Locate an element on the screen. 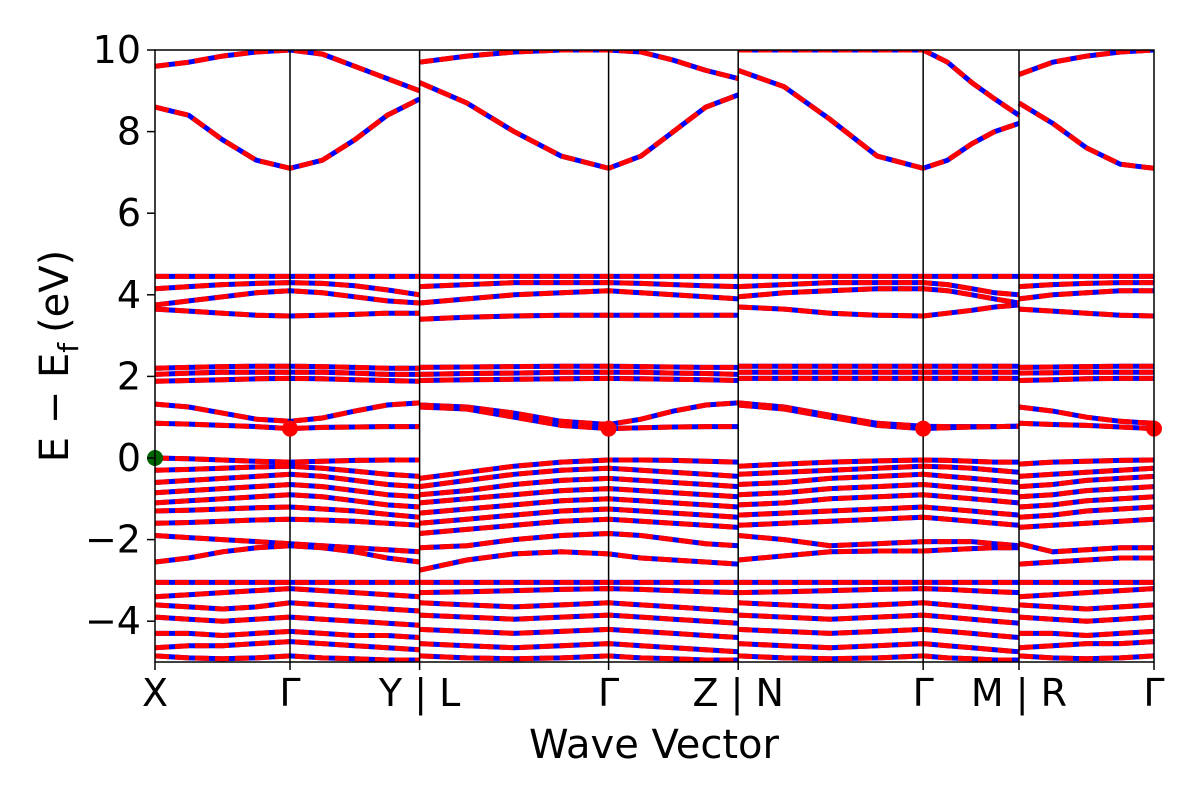 This screenshot has height=800, width=1200. y-axis-label: E − Ef (eV) is located at coordinates (58, 356).